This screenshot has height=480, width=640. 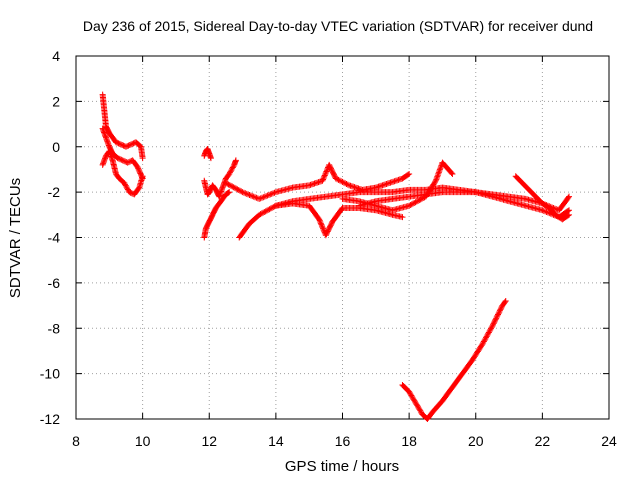 What do you see at coordinates (15, 238) in the screenshot?
I see `y-axis-label: SDTVAR / TECUs` at bounding box center [15, 238].